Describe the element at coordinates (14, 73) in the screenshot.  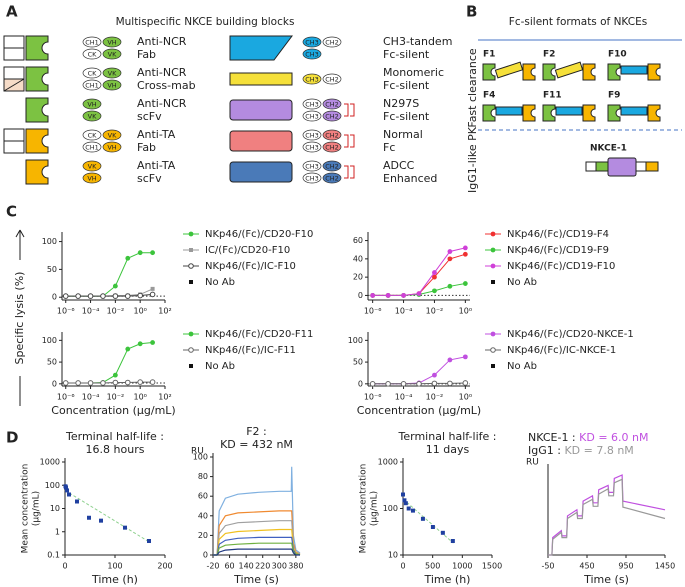
I see `domain-box` at that location.